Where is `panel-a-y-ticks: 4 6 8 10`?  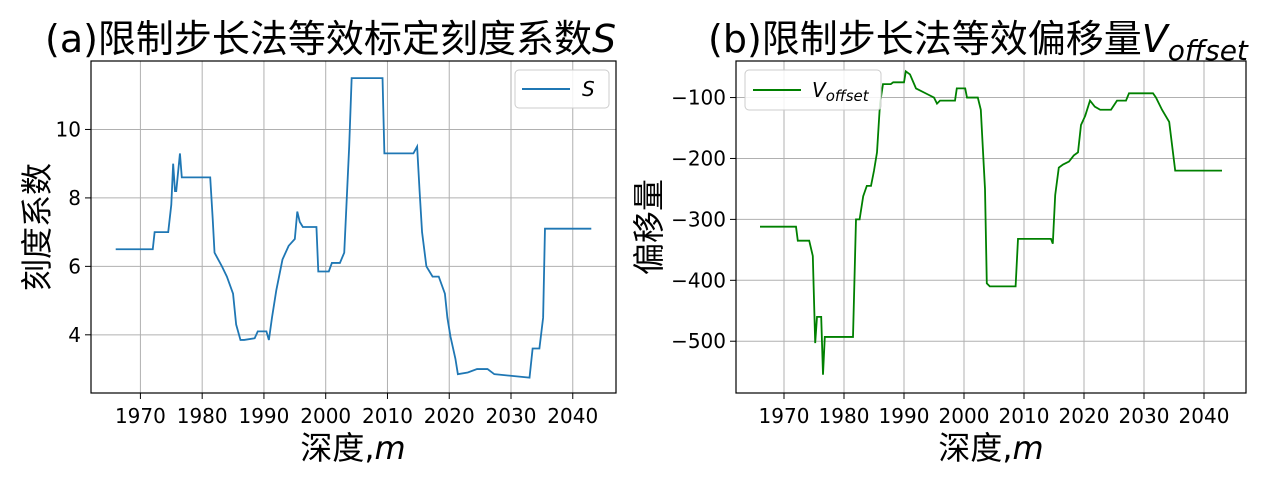 panel-a-y-ticks: 4 6 8 10 is located at coordinates (73, 231).